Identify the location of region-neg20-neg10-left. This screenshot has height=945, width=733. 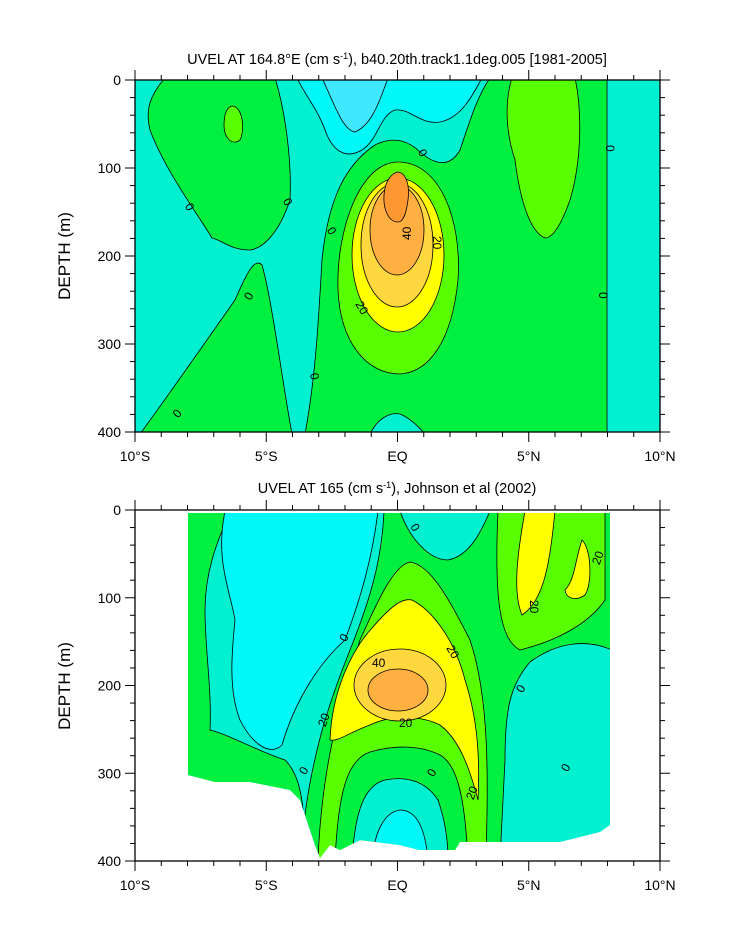
(300, 631).